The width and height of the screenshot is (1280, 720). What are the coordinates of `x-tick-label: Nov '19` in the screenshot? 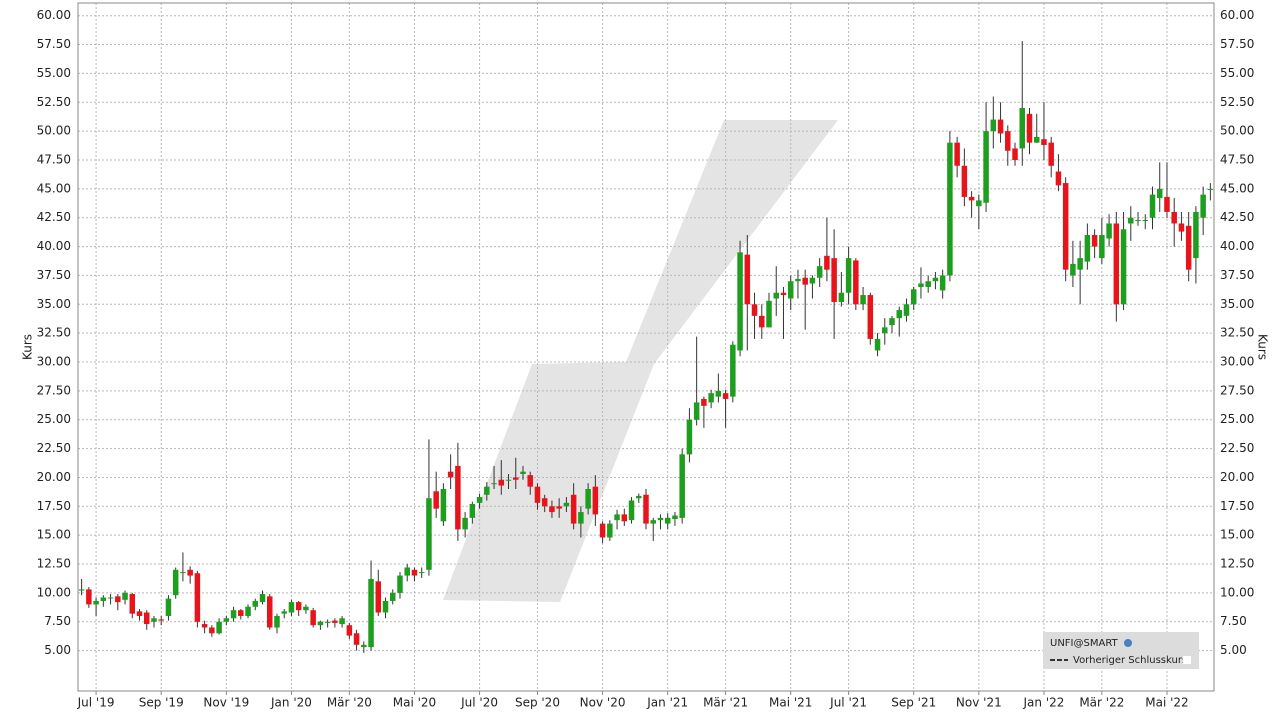 It's located at (226, 703).